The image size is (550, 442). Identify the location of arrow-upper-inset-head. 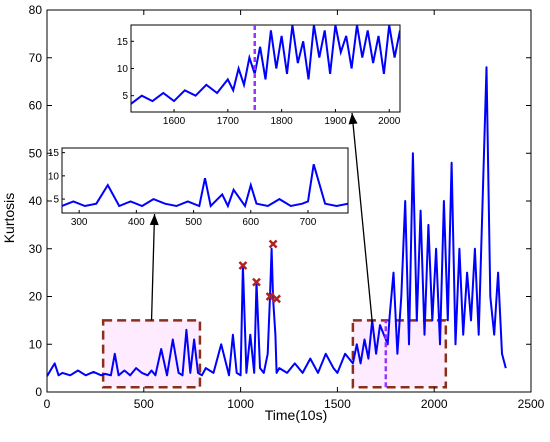
(353, 119).